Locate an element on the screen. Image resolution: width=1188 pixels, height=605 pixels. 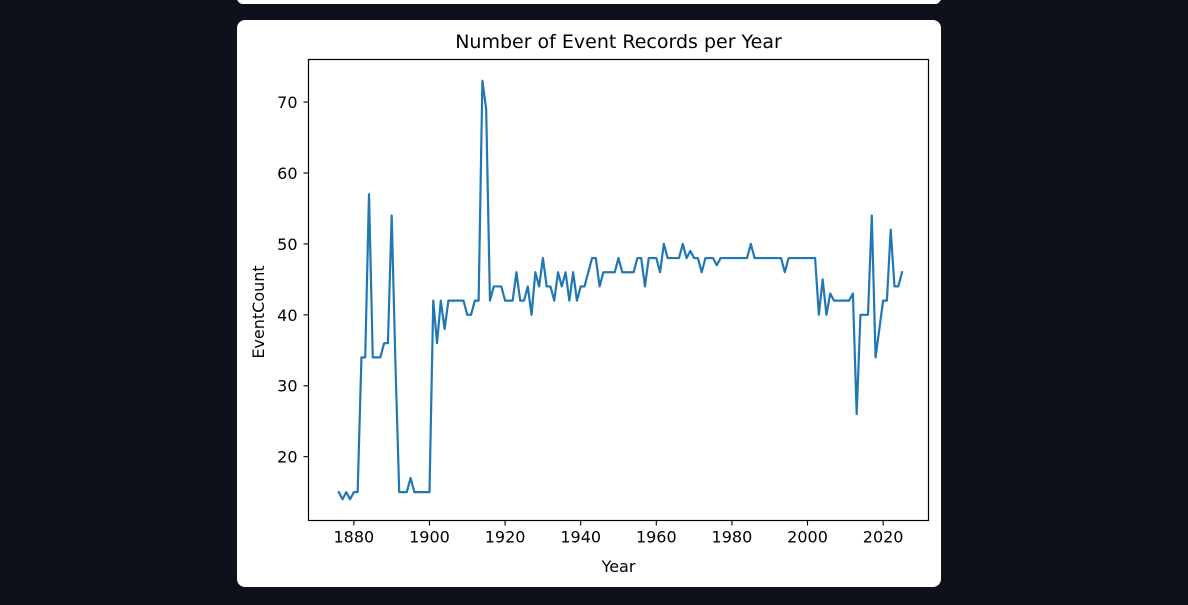
x-tick-label: 1980 is located at coordinates (732, 537).